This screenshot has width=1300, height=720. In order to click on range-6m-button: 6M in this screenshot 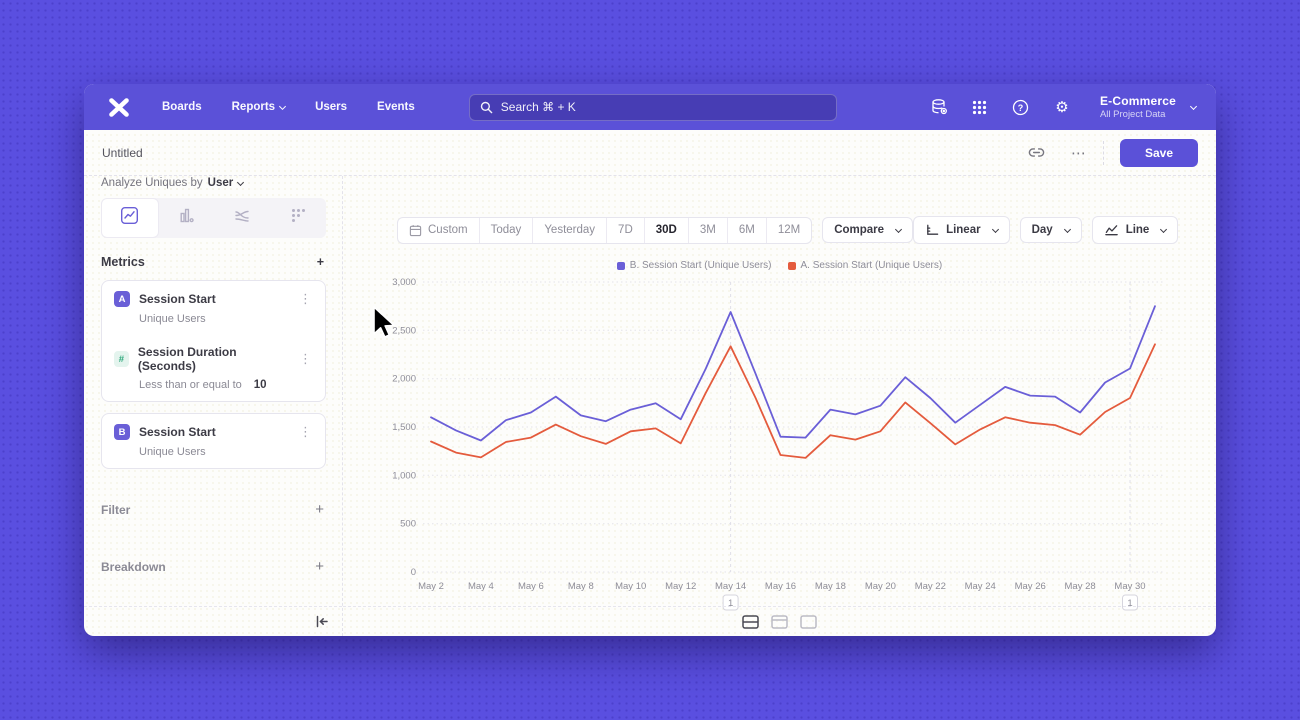, I will do `click(747, 230)`.